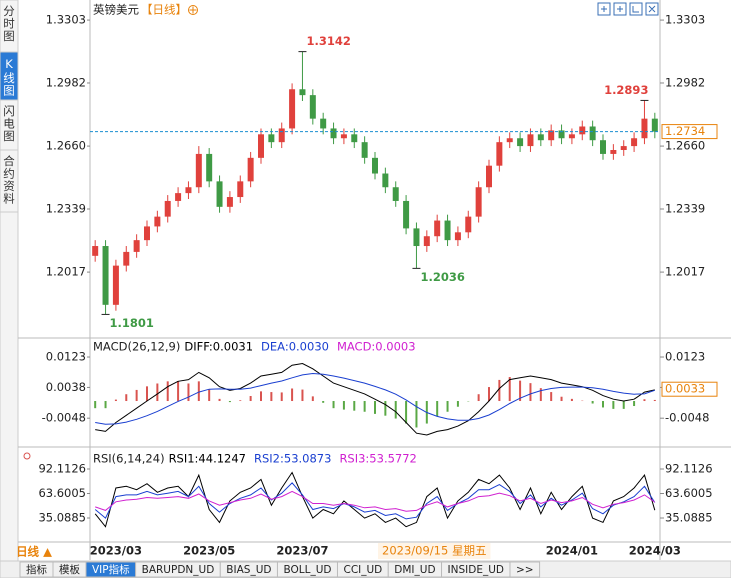  I want to click on bottom-tab-label: BOLL_UD, so click(307, 570).